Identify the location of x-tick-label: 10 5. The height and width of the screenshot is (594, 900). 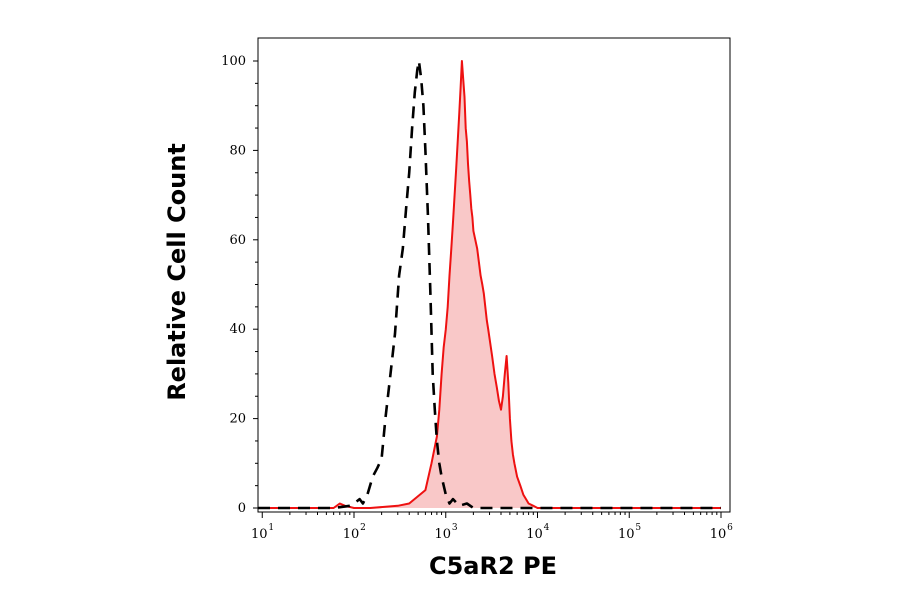
(629, 532).